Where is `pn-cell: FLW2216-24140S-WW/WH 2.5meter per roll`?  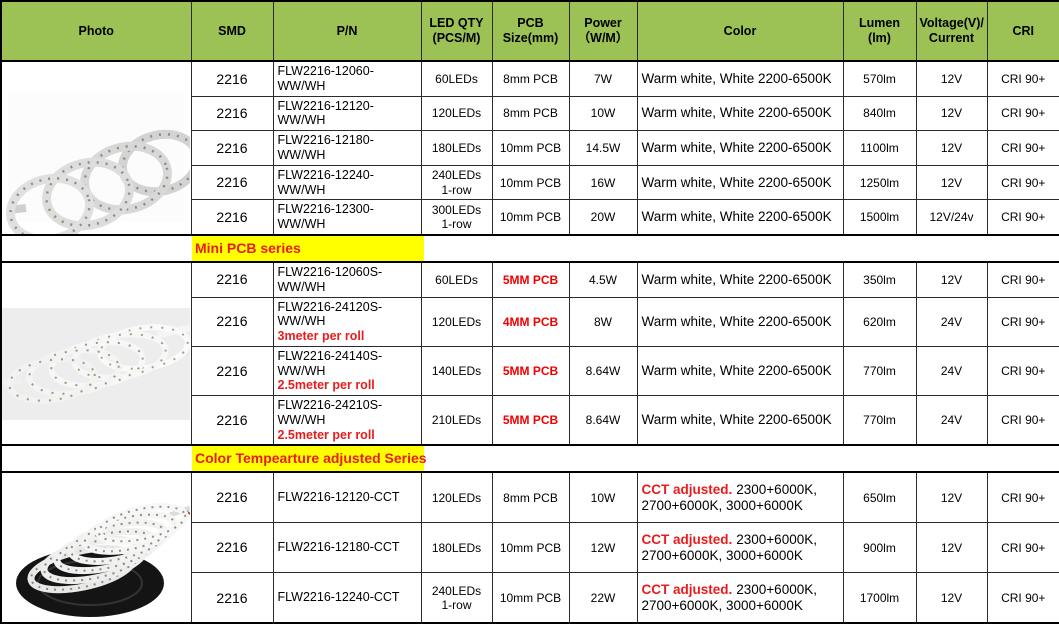 pn-cell: FLW2216-24140S-WW/WH 2.5meter per roll is located at coordinates (347, 371).